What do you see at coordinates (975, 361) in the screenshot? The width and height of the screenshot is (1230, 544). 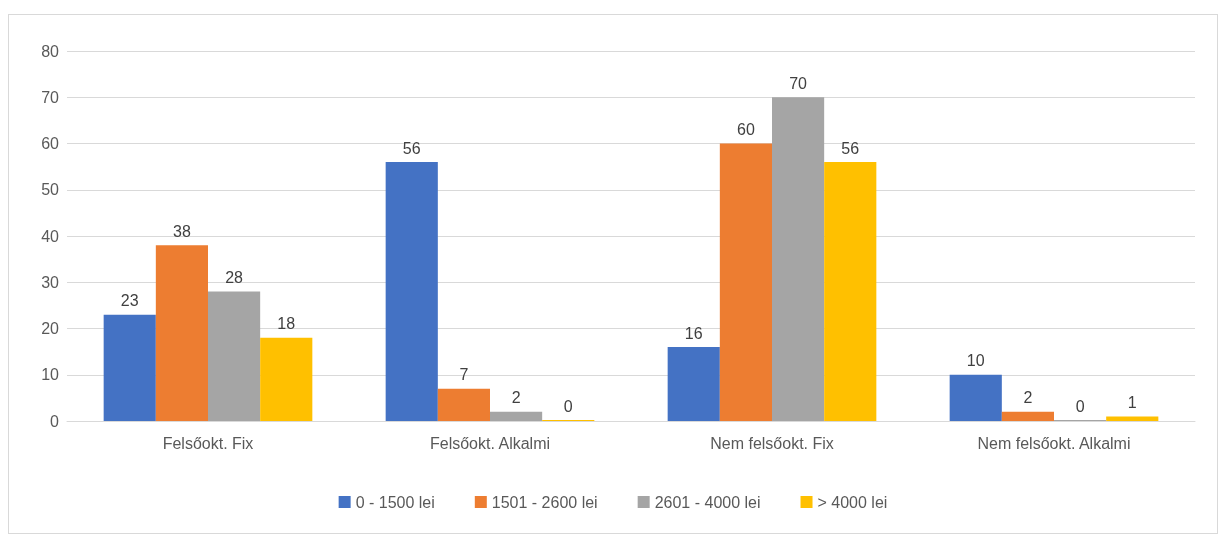 I see `data-label: 10` at bounding box center [975, 361].